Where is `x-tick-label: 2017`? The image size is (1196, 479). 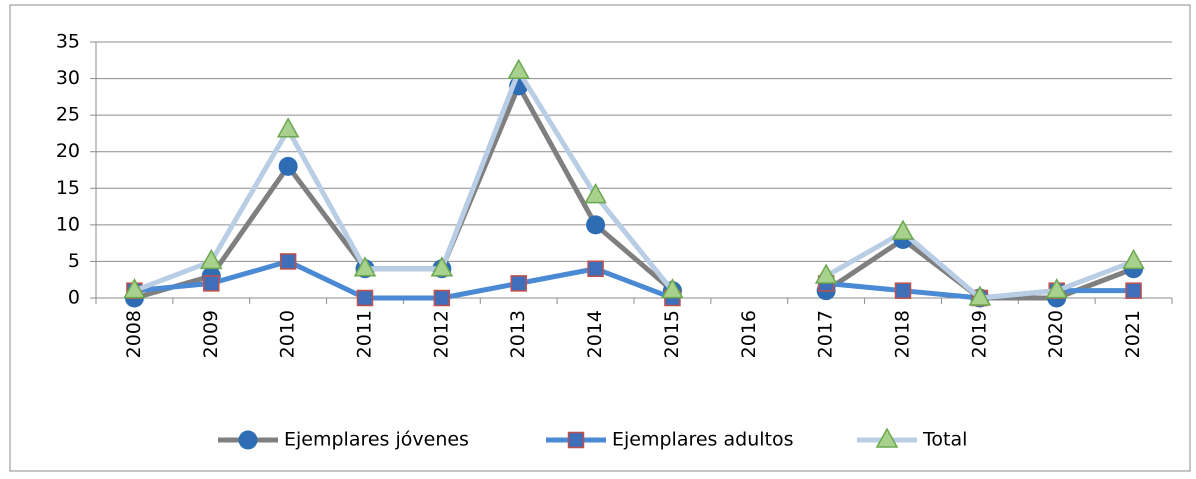
x-tick-label: 2017 is located at coordinates (826, 334).